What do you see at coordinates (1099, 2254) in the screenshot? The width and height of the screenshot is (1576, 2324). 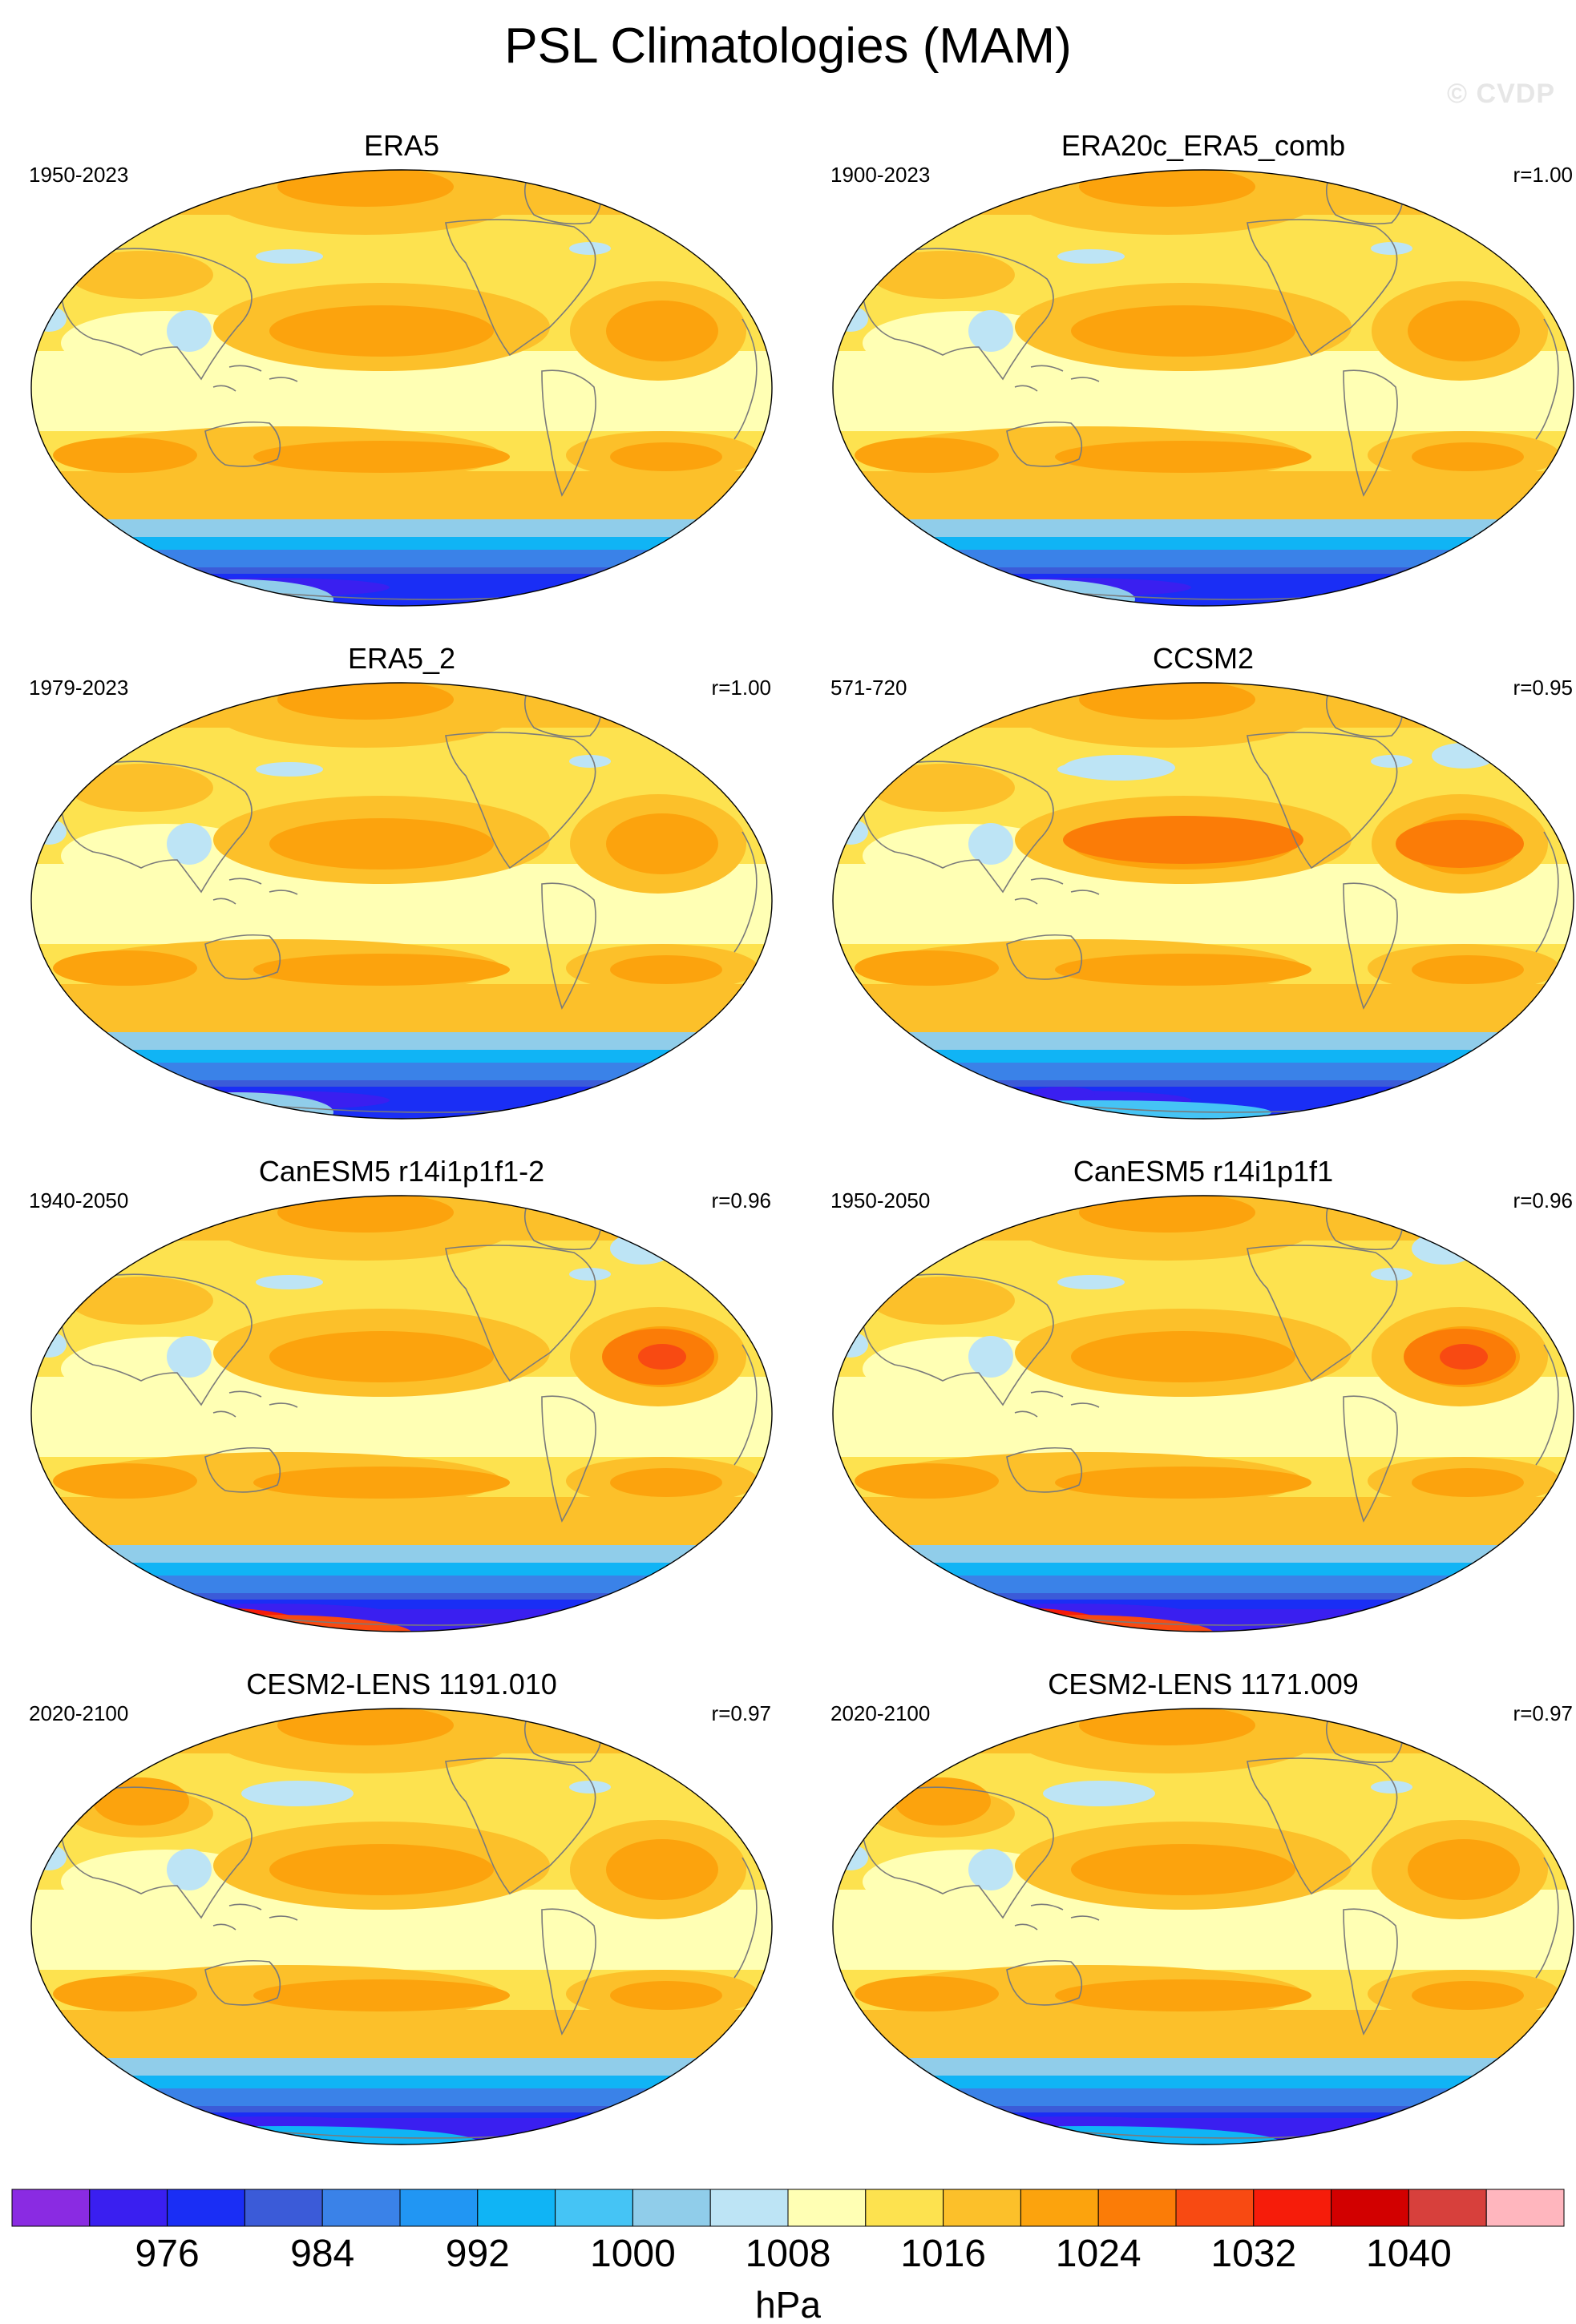 I see `colorbar-tick-label: 1024` at bounding box center [1099, 2254].